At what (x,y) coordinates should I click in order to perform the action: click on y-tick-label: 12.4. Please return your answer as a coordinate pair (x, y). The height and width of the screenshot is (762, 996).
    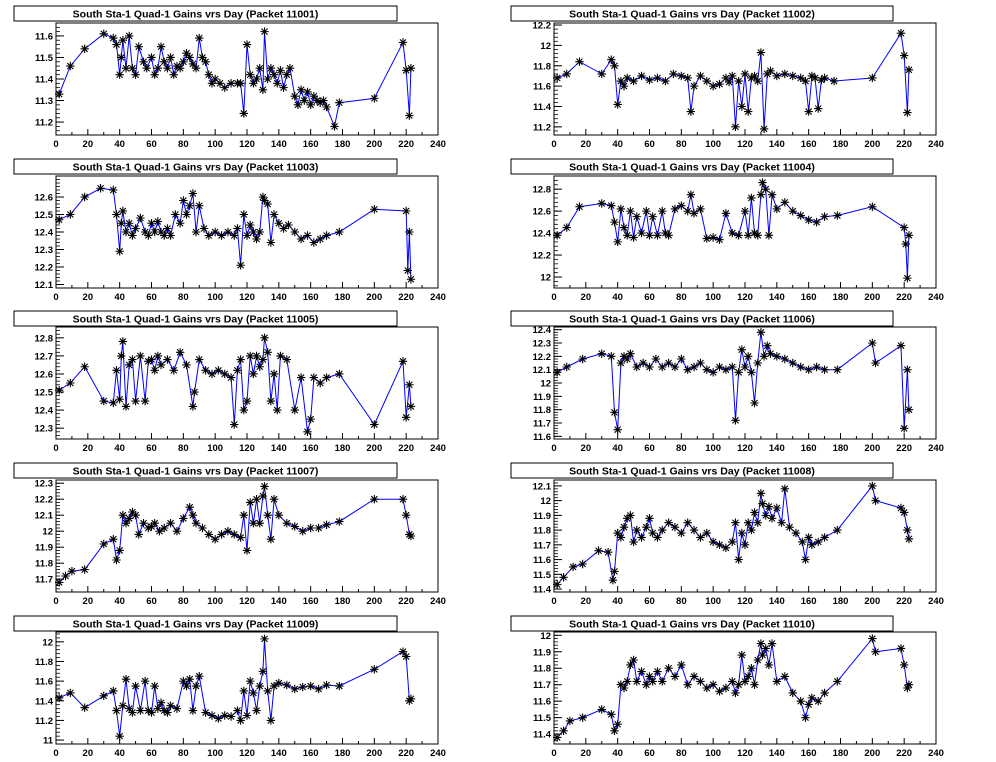
    Looking at the image, I should click on (44, 411).